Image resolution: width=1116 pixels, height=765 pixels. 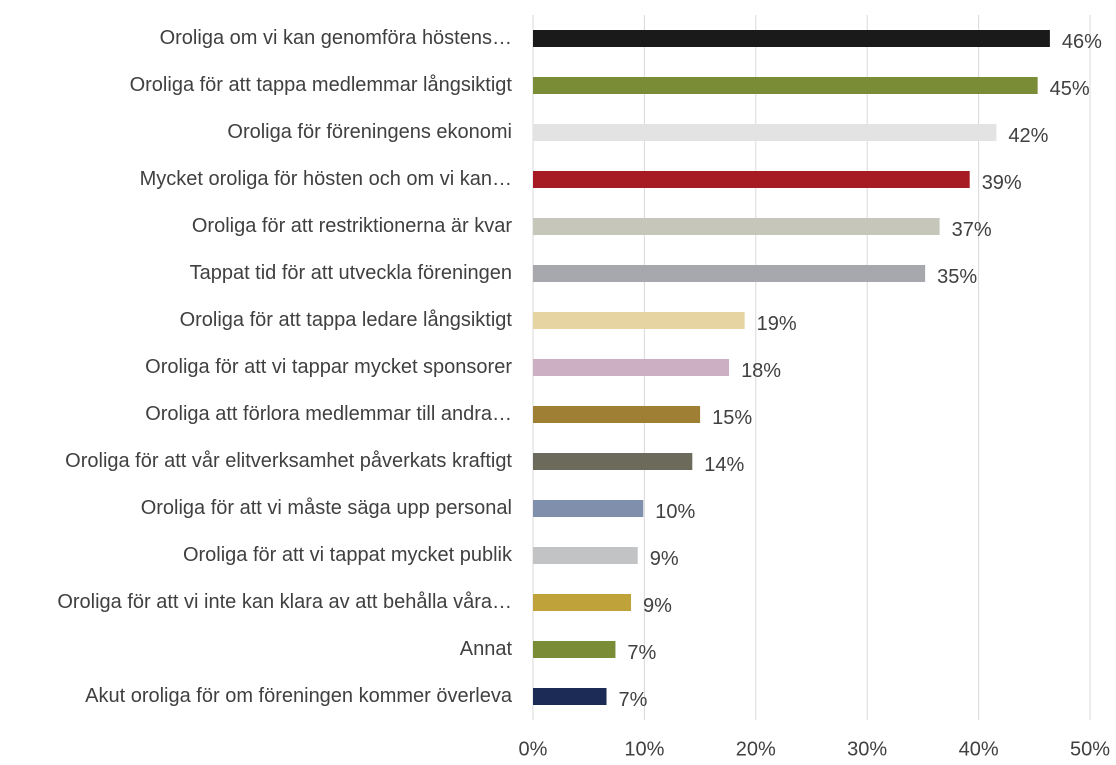 What do you see at coordinates (777, 324) in the screenshot?
I see `value-label: 19%` at bounding box center [777, 324].